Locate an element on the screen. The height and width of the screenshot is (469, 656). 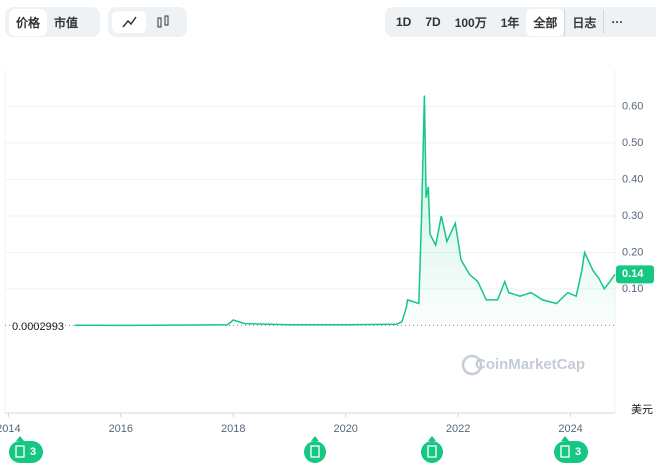
x-tick-label: 2016 is located at coordinates (121, 429).